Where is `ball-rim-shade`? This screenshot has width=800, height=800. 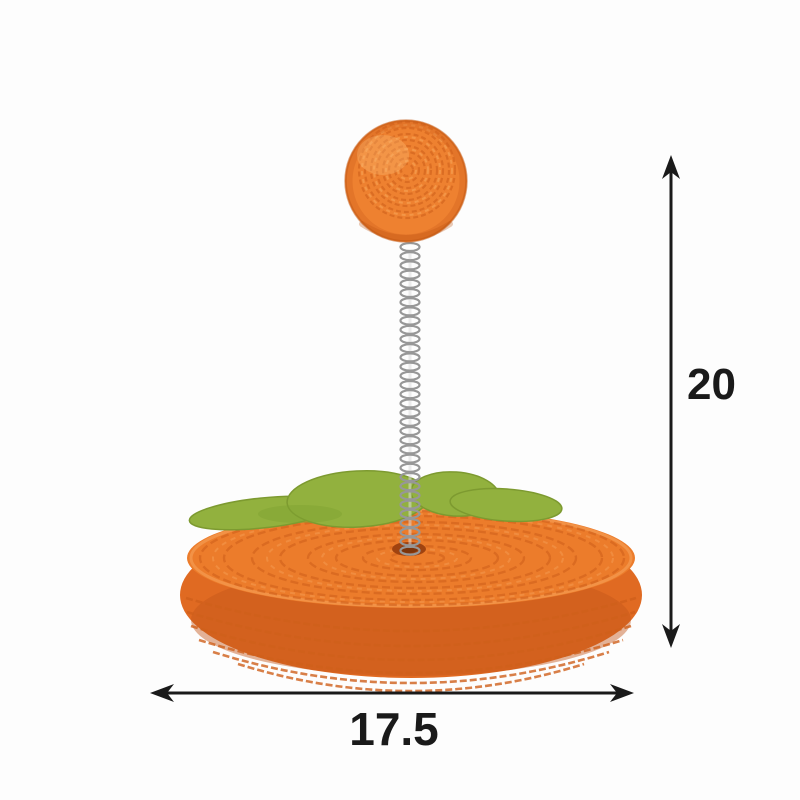 ball-rim-shade is located at coordinates (406, 181).